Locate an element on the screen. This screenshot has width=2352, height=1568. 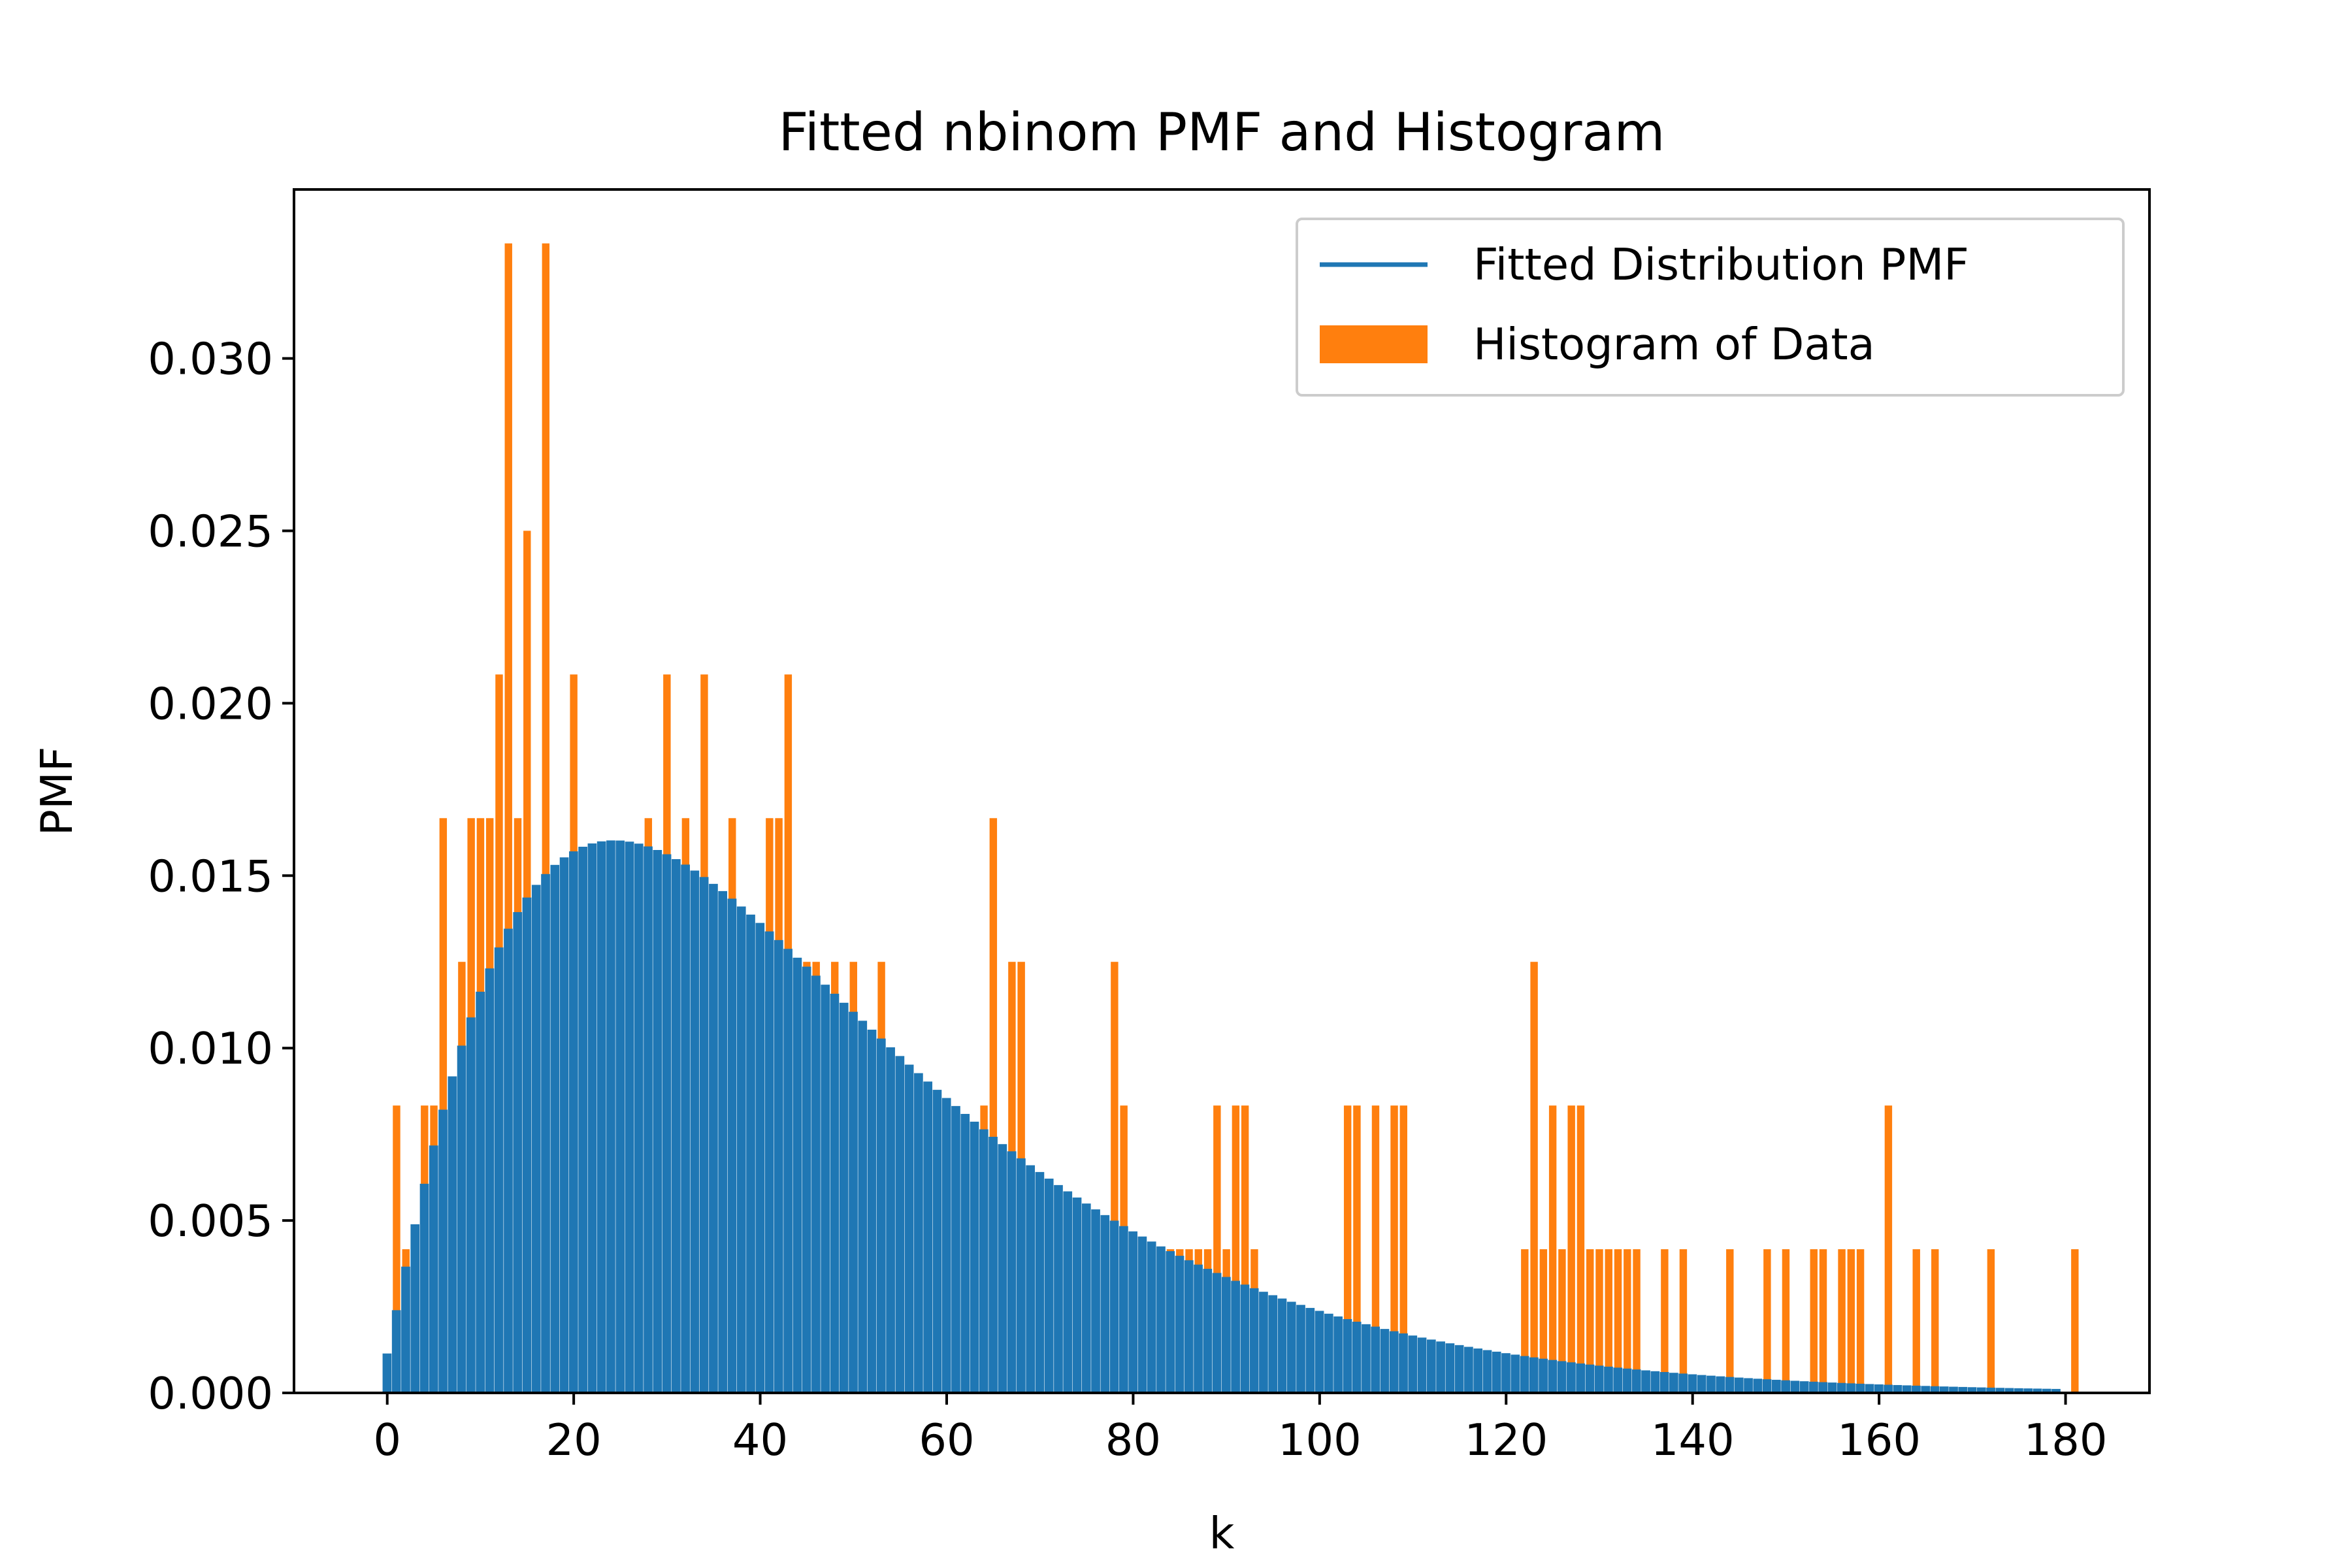
y-axis-ticks: 0.000 0.005 0.010 0.015 0.020 0.025 0.030 is located at coordinates (221, 876).